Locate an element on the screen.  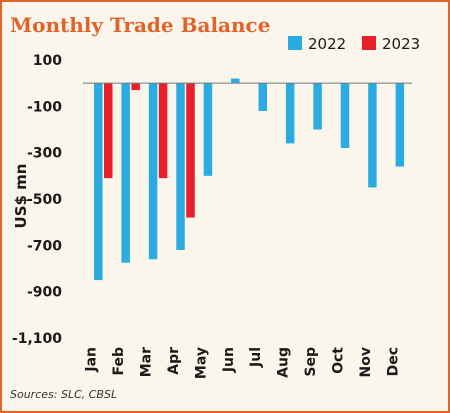
y-tick-label: -900 is located at coordinates (44, 293).